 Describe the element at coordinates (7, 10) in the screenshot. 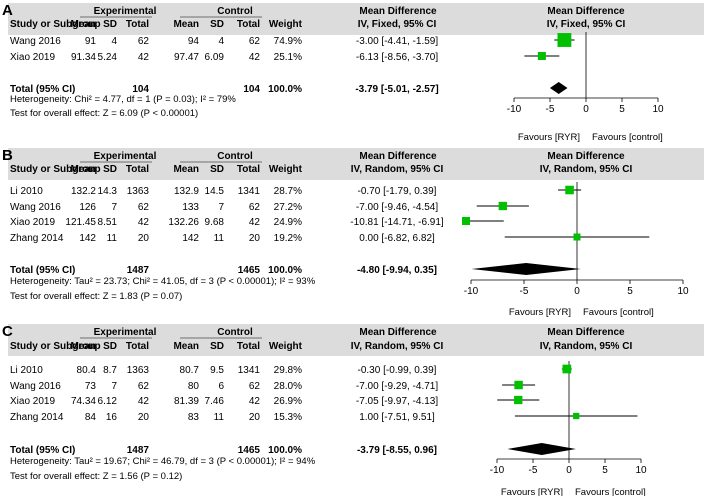

I see `panel-label: A` at that location.